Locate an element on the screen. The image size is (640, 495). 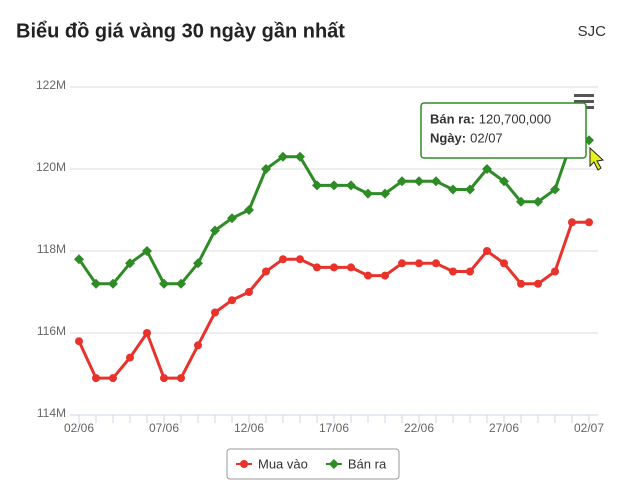
x-tick-label: 02/07 is located at coordinates (589, 428).